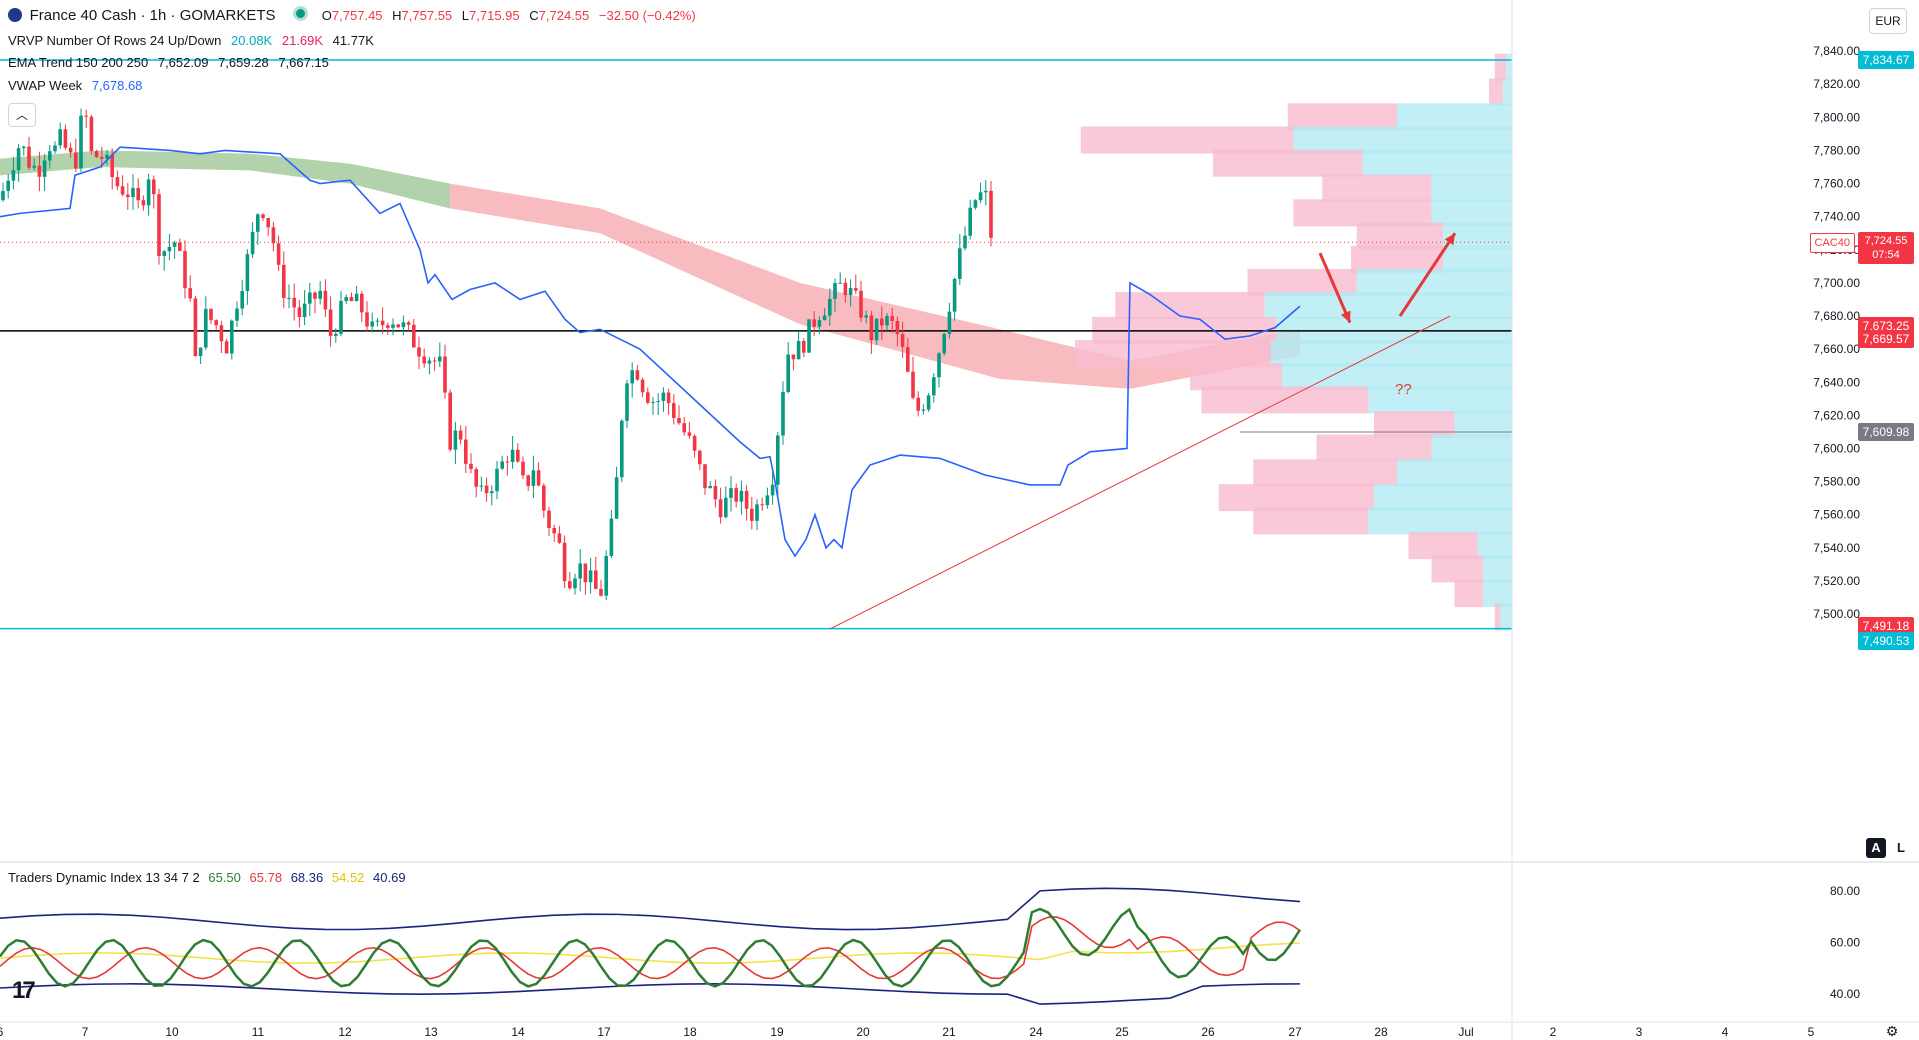 Image resolution: width=1919 pixels, height=1040 pixels. Describe the element at coordinates (252, 40) in the screenshot. I see `vrvp-v1: 20.08K` at that location.